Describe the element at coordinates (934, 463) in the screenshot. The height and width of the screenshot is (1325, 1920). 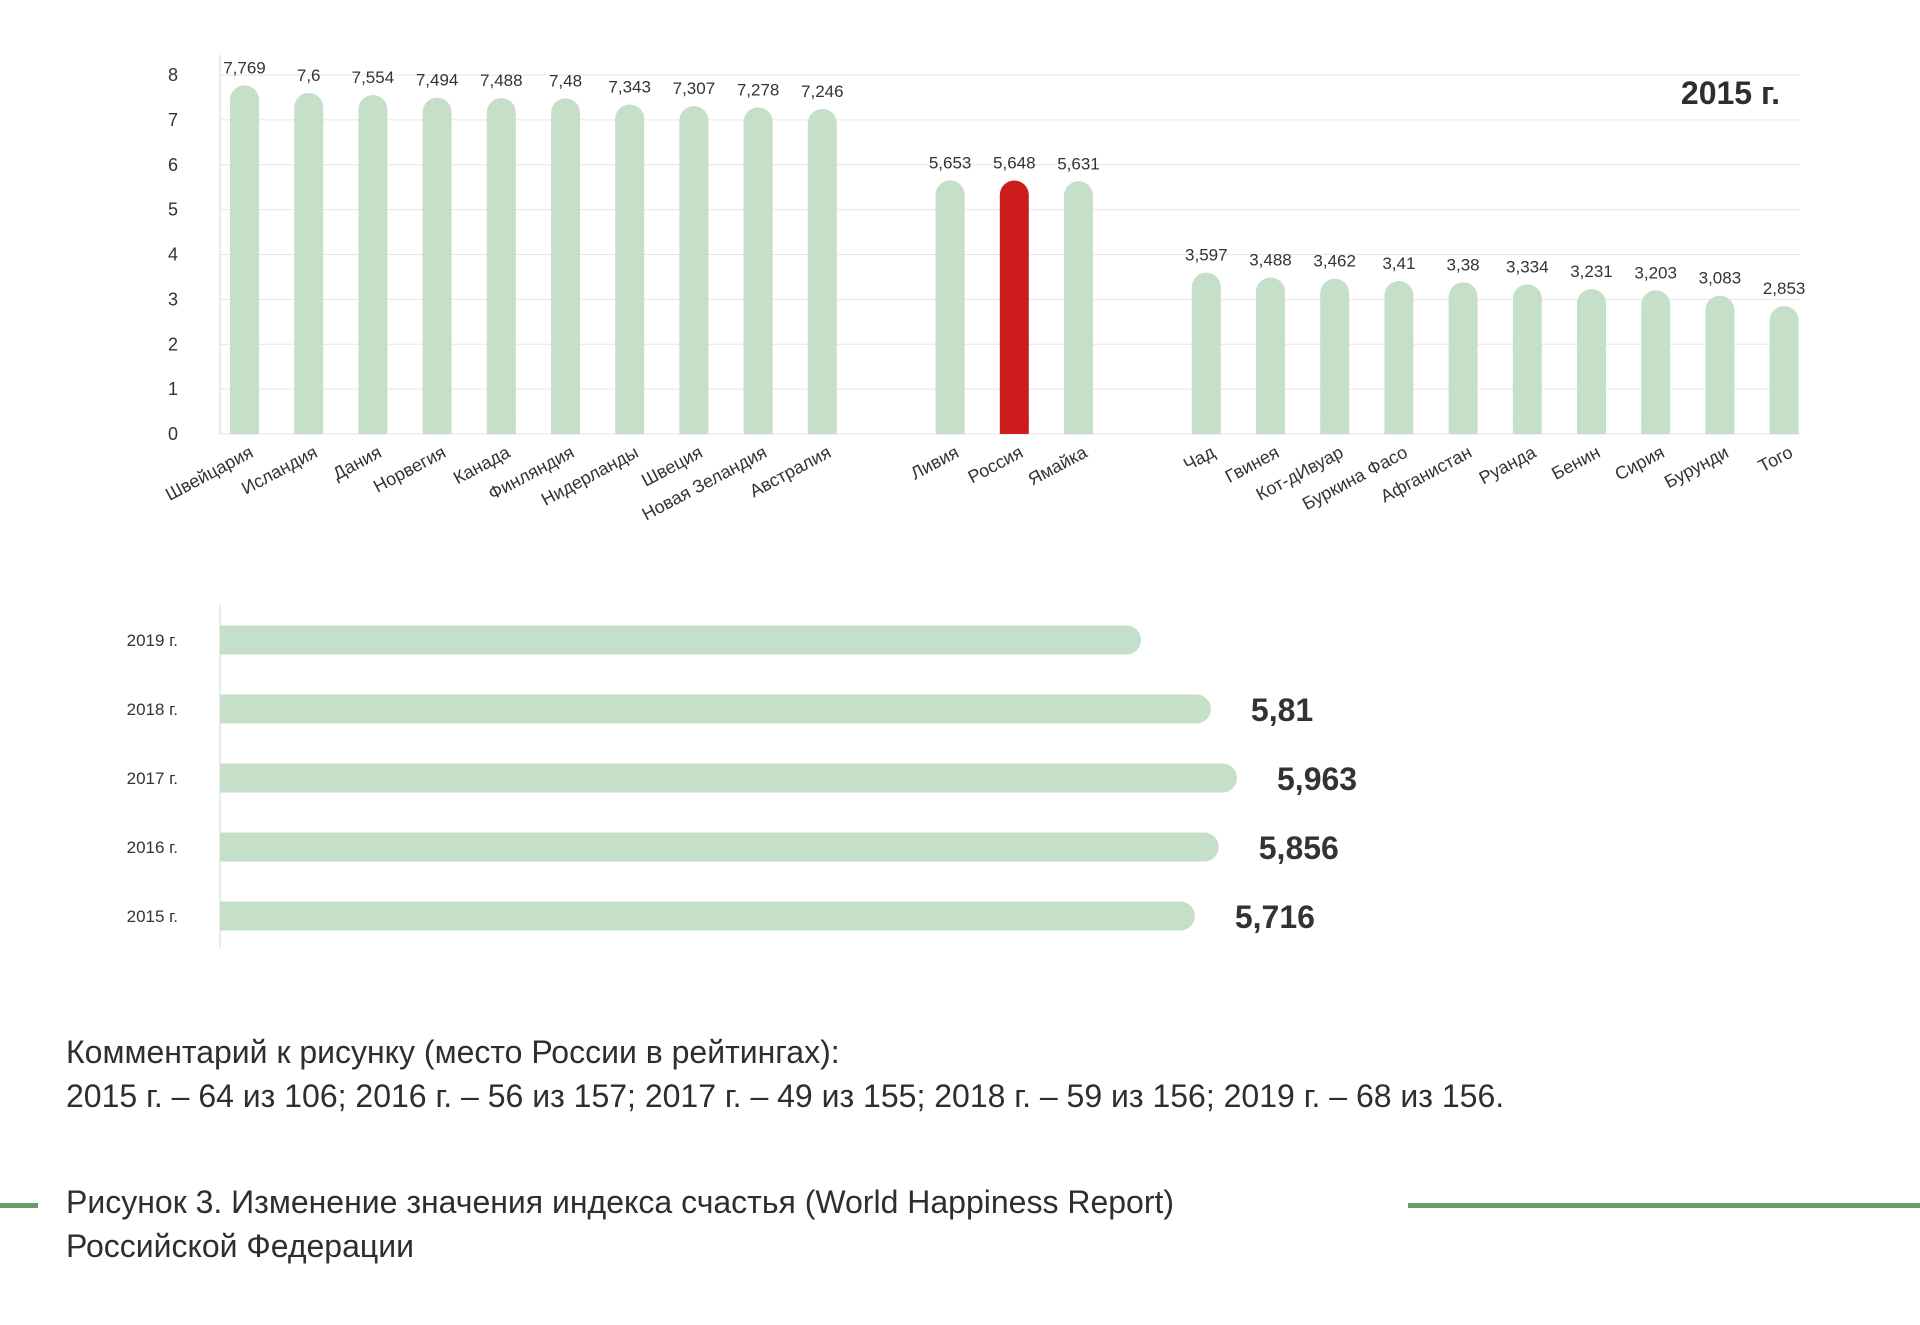
I see `category-label: Ливия` at that location.